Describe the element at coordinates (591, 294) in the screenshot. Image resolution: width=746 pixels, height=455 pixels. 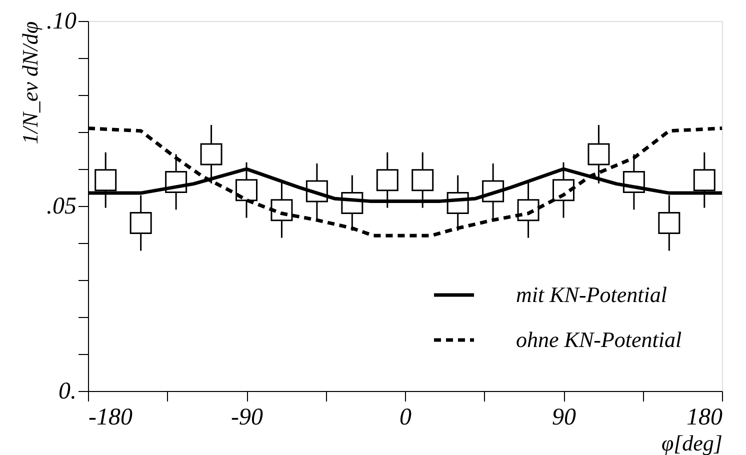
I see `legend-label: mit KN-Potential` at that location.